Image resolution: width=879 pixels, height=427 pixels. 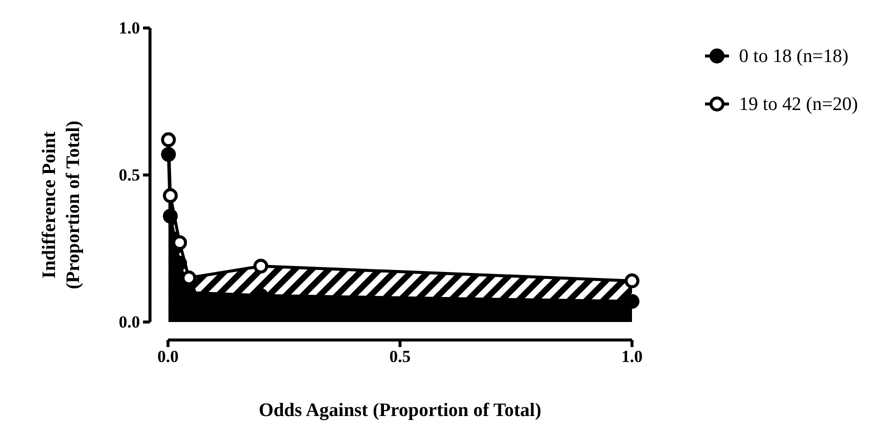 I want to click on y-tick-label: 0.0, so click(x=129, y=322).